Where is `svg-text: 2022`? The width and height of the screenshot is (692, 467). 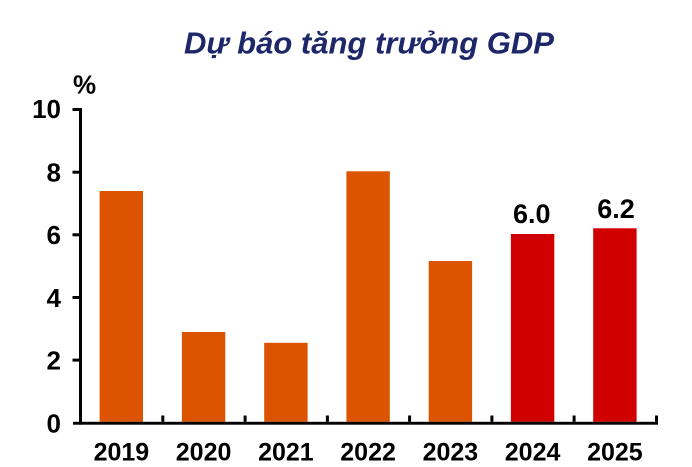 svg-text: 2022 is located at coordinates (368, 453).